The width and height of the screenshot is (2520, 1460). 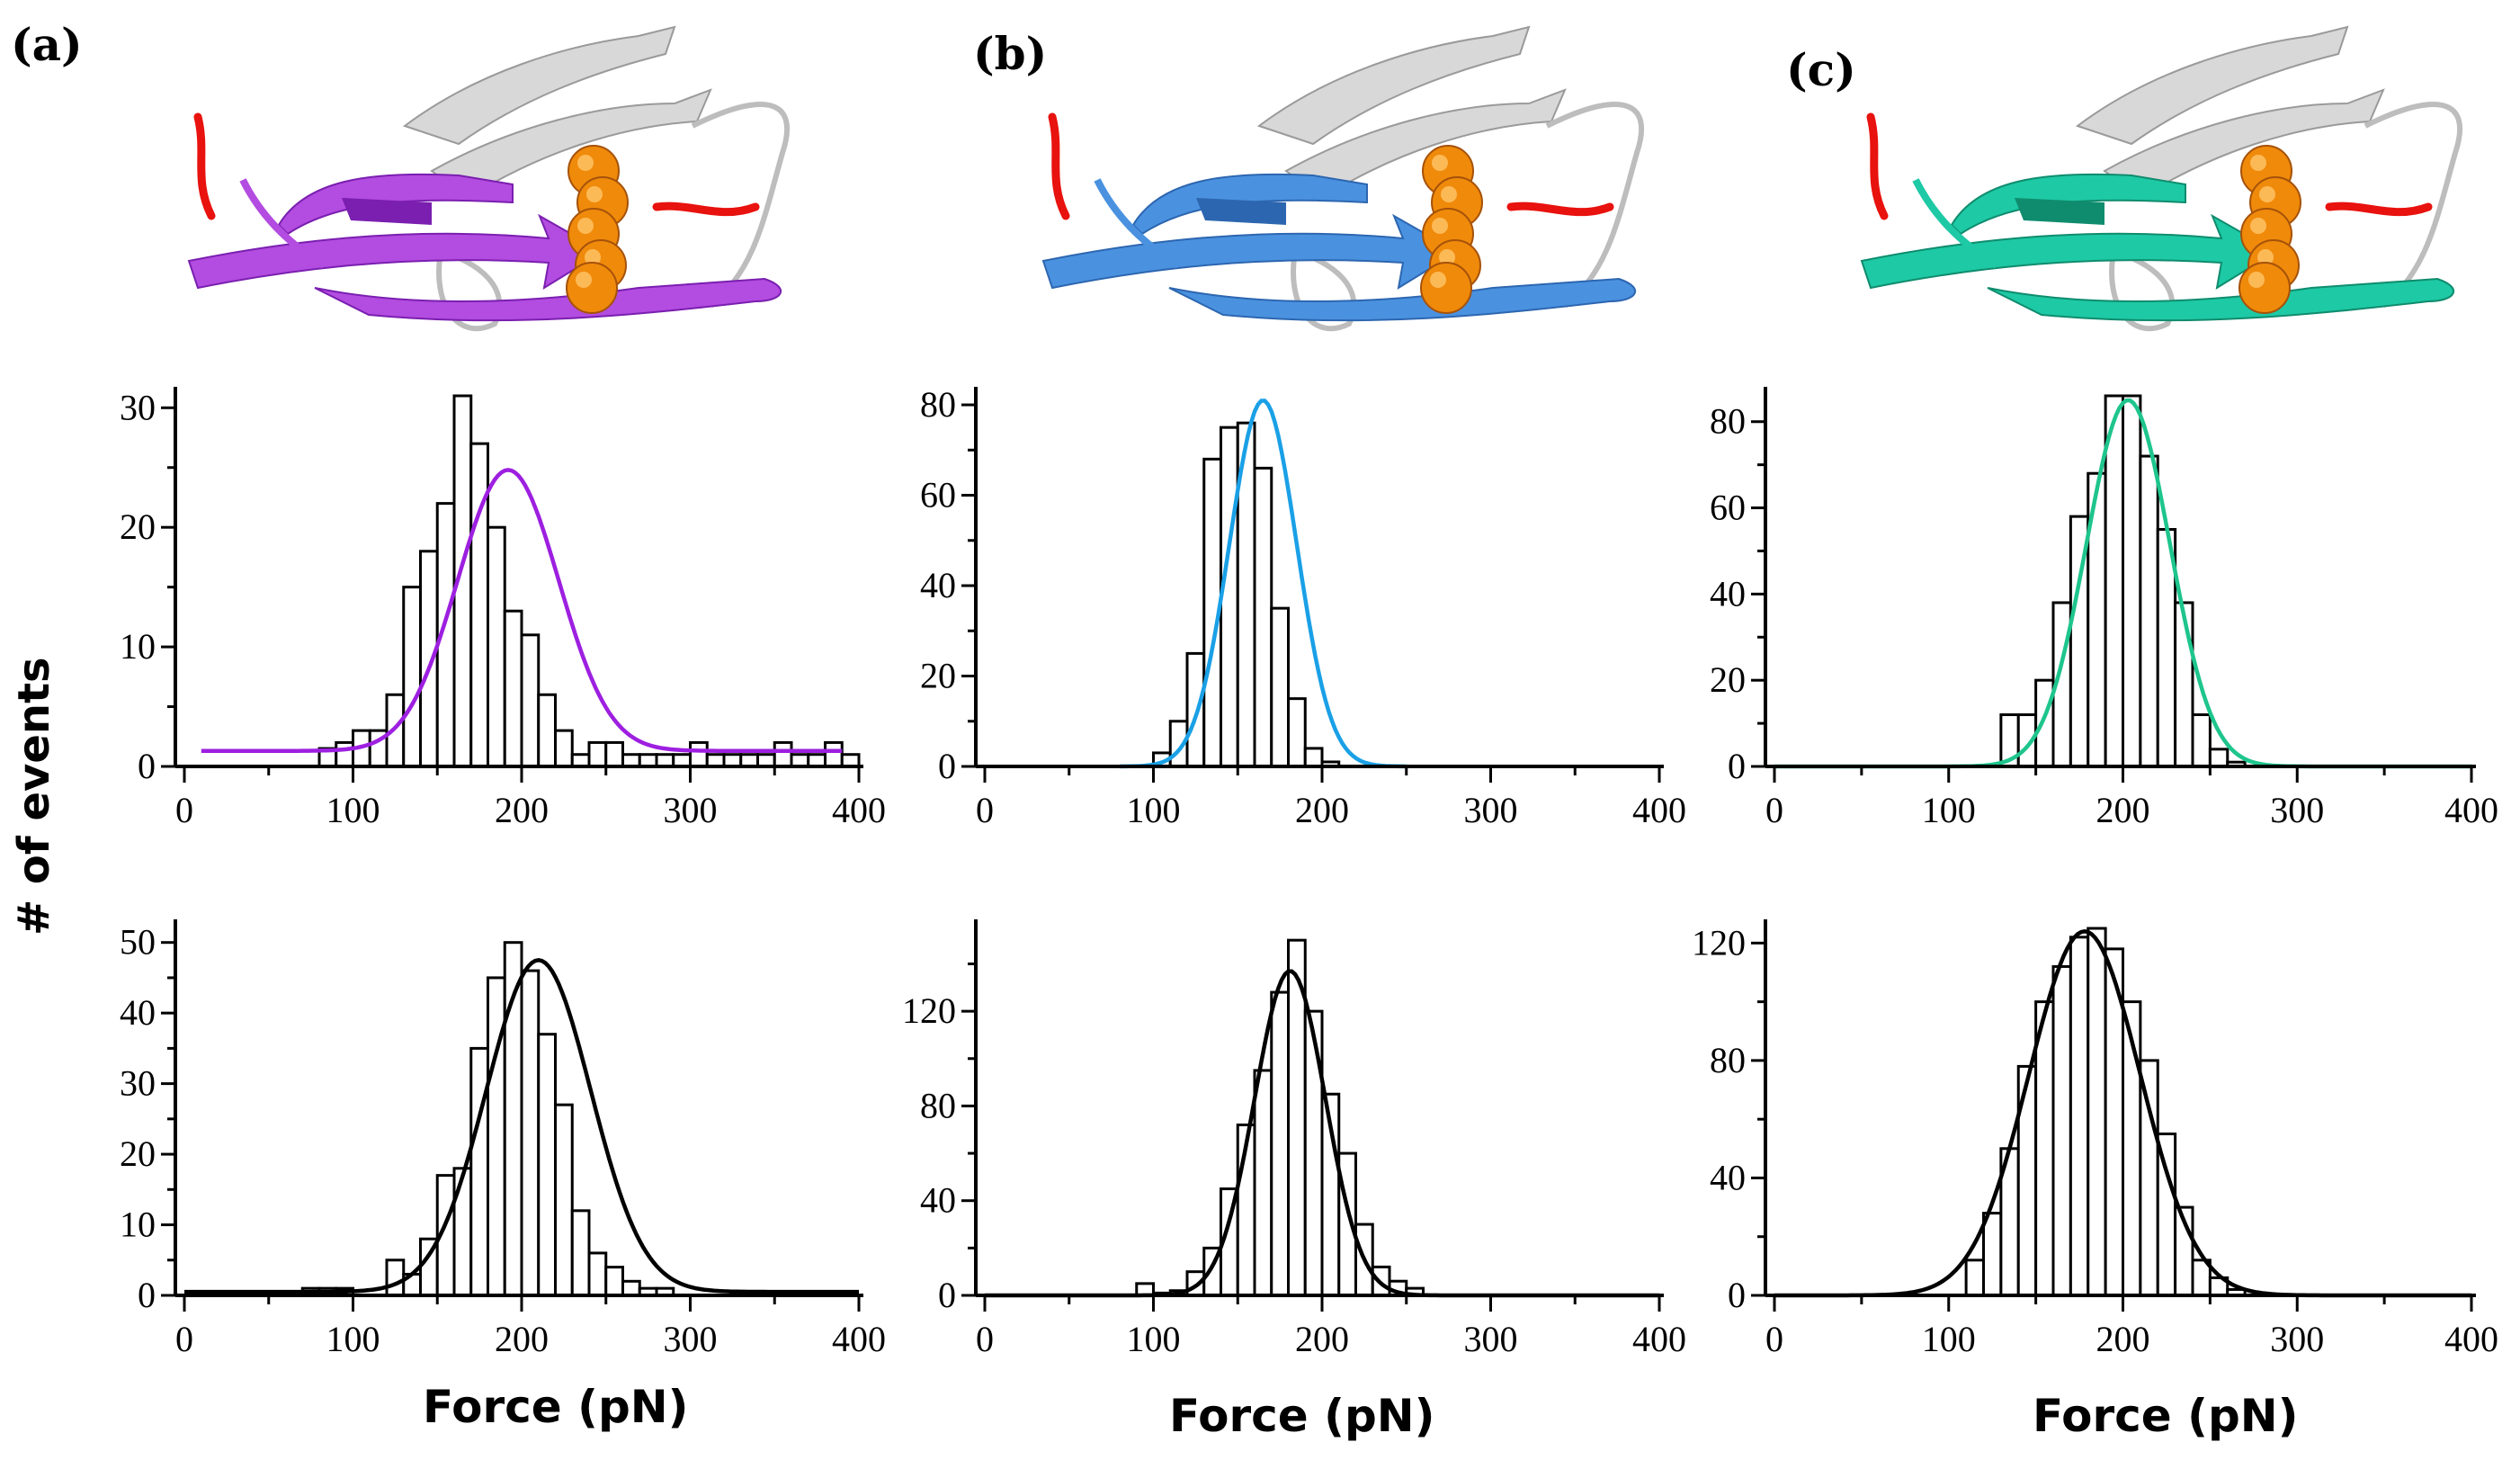 I want to click on chart-b-top: 0 100 200 300 400 0 20 40 60 80, so click(x=1303, y=607).